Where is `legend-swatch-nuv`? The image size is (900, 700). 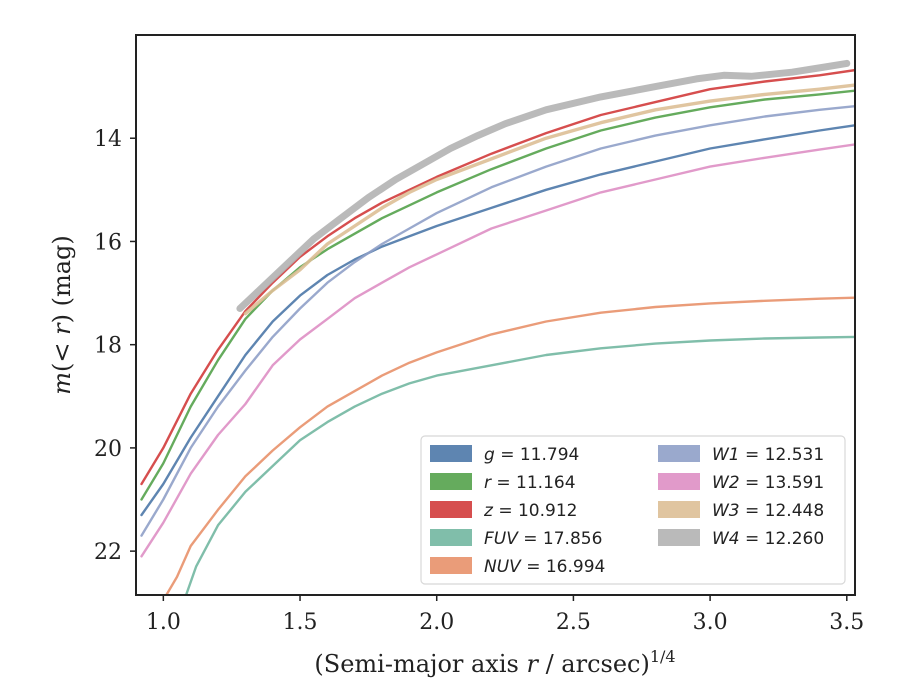
legend-swatch-nuv is located at coordinates (451, 565).